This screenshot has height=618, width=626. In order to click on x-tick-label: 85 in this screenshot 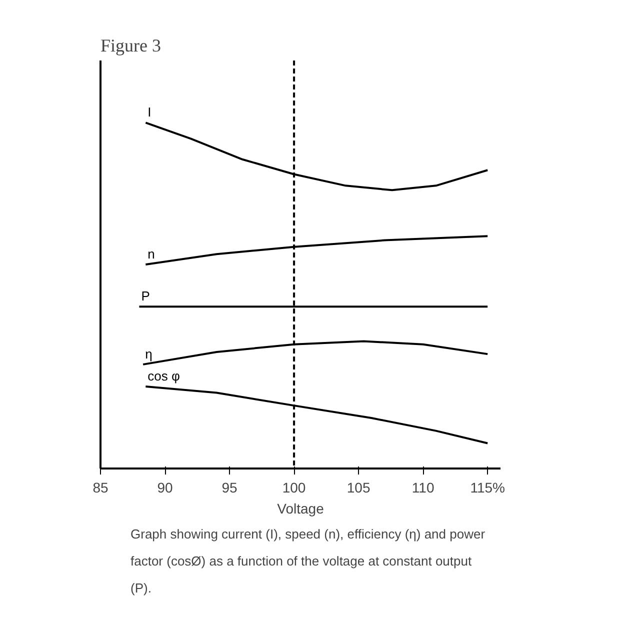, I will do `click(100, 488)`.